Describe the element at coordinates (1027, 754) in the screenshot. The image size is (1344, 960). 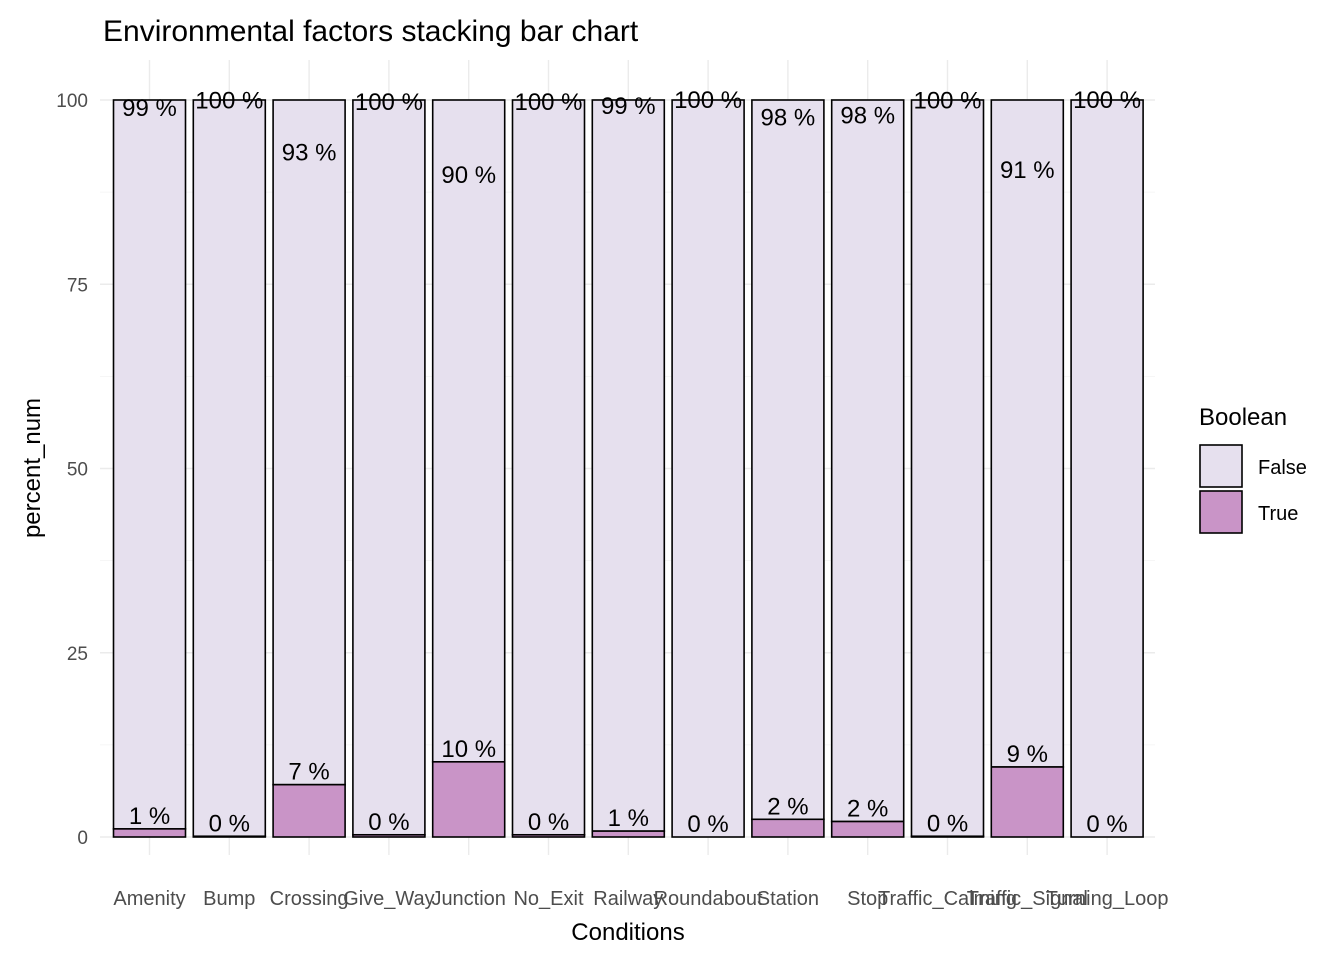
I see `data-label-true: 9 %` at that location.